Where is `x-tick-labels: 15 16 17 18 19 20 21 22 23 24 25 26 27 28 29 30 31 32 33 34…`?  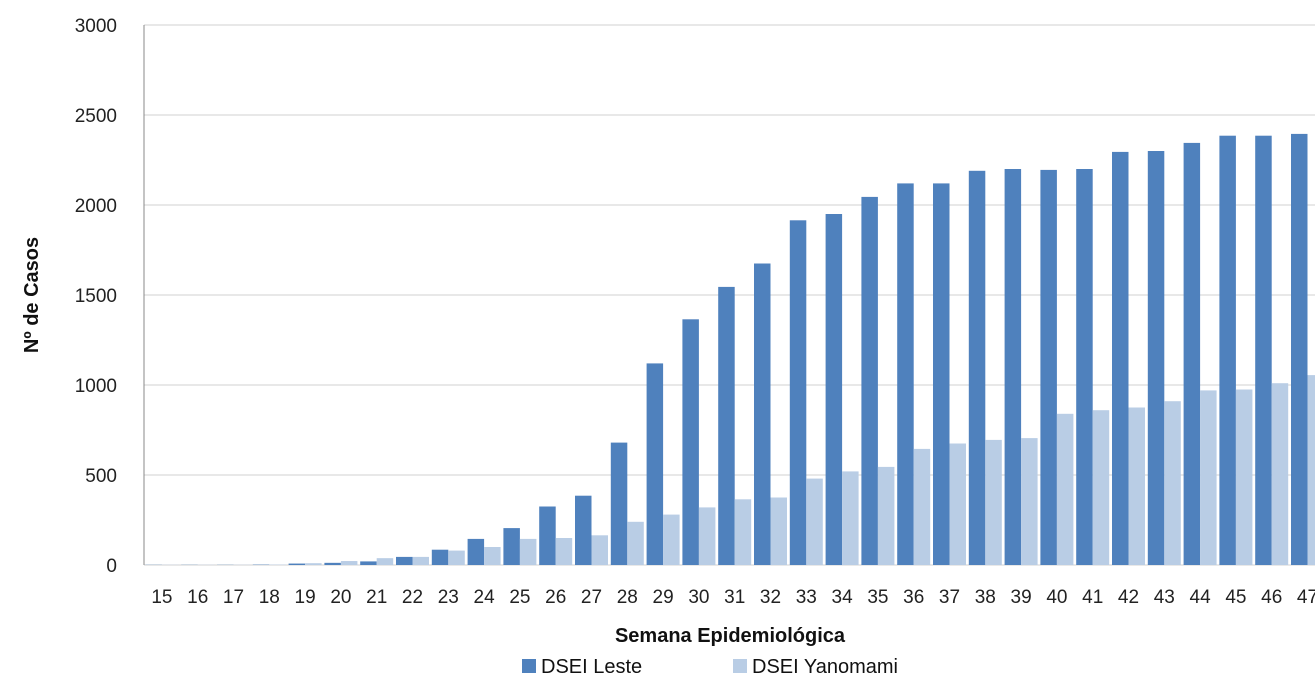 x-tick-labels: 15 16 17 18 19 20 21 22 23 24 25 26 27 28 29 30 31 32 33 34… is located at coordinates (733, 597).